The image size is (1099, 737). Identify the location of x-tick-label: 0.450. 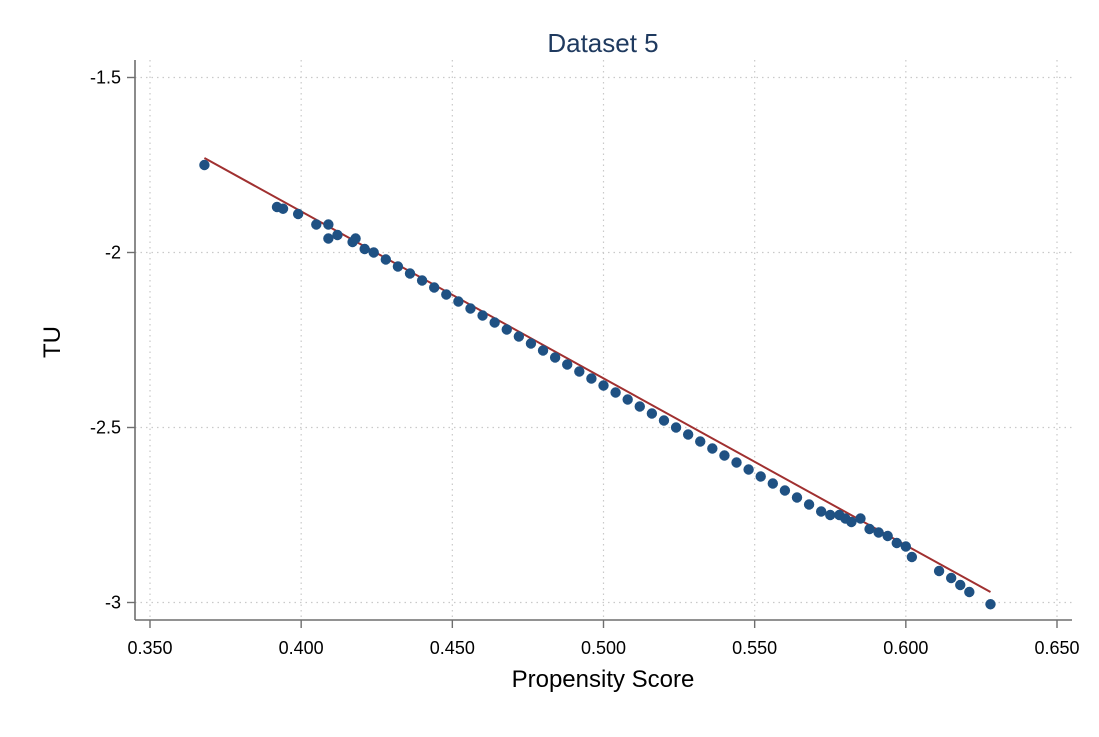
(452, 648).